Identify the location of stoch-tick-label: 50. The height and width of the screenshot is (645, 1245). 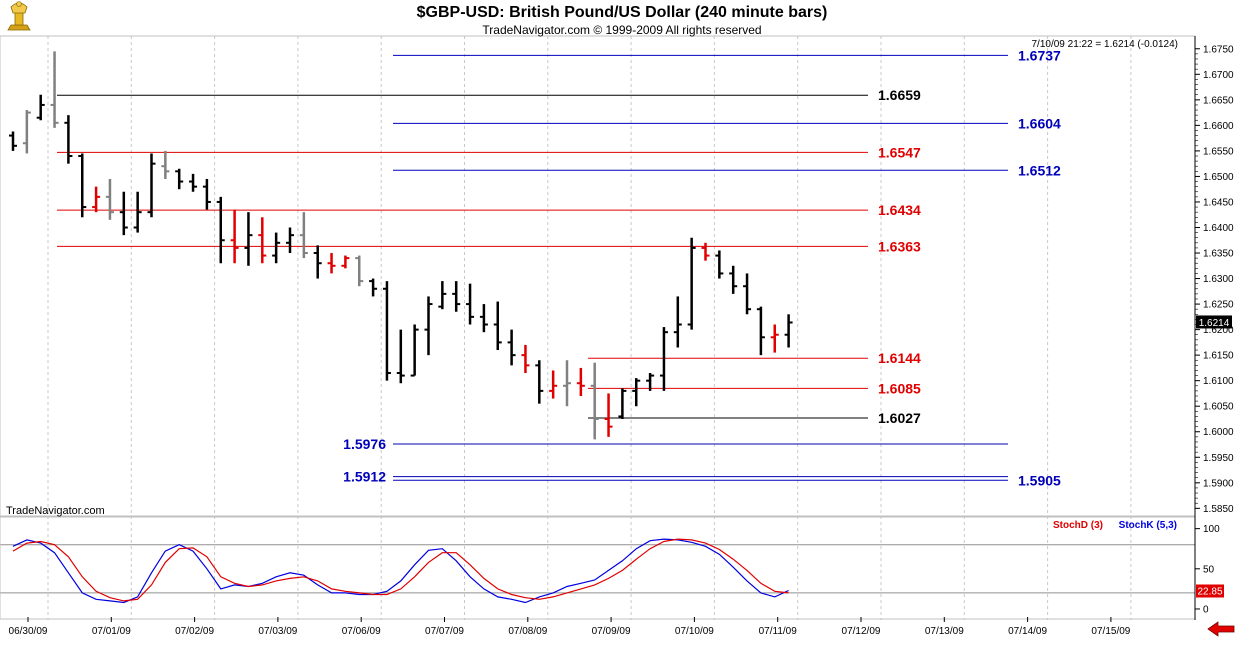
(1209, 569).